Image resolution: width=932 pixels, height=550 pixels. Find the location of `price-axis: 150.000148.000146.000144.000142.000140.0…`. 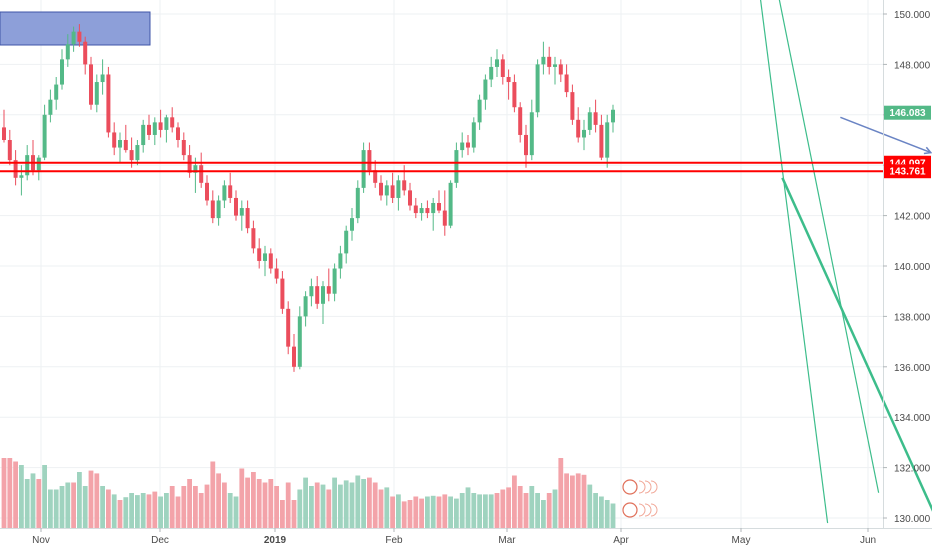

price-axis: 150.000148.000146.000144.000142.000140.0… is located at coordinates (907, 267).